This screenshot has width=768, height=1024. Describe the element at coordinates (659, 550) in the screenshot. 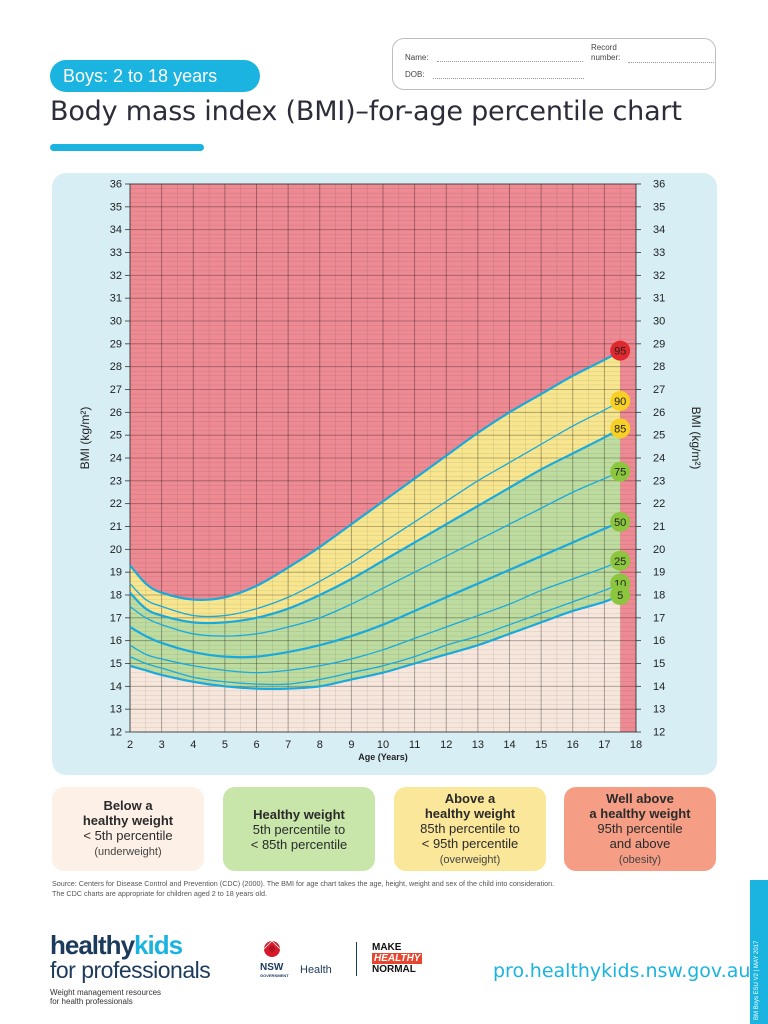

I see `y-tick-label-right: 20` at that location.